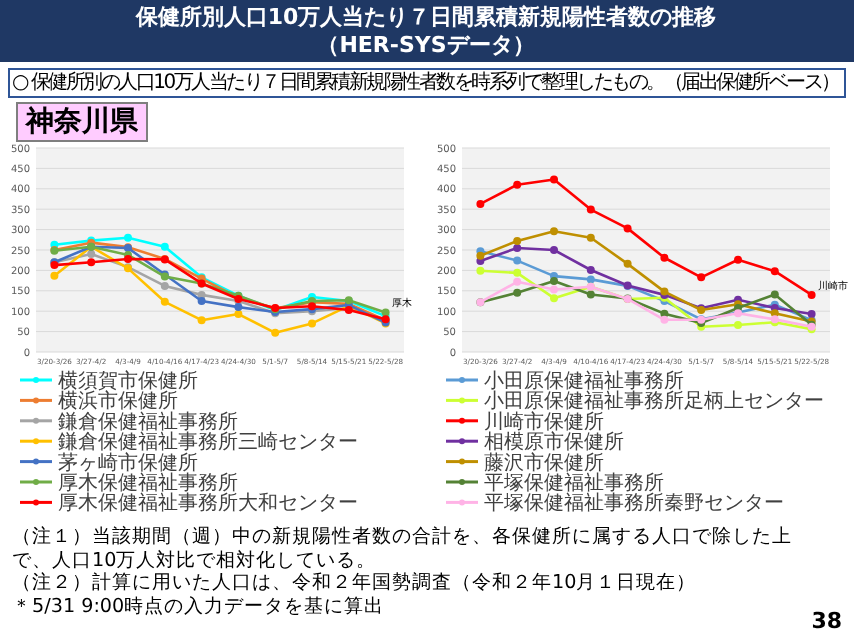 Image resolution: width=854 pixels, height=640 pixels. What do you see at coordinates (118, 401) in the screenshot?
I see `legend-label: 横浜市保健所` at bounding box center [118, 401].